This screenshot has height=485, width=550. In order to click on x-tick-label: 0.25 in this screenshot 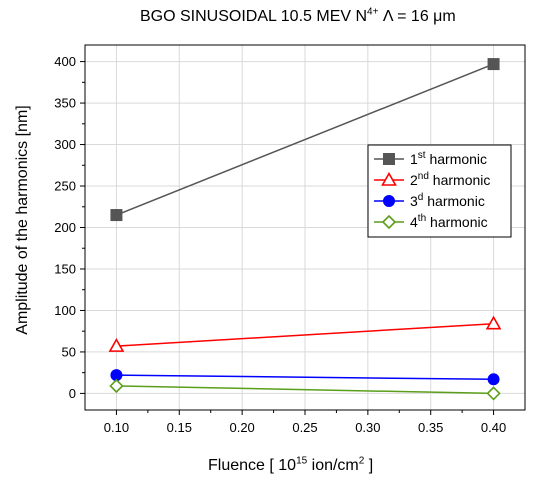, I will do `click(304, 427)`.